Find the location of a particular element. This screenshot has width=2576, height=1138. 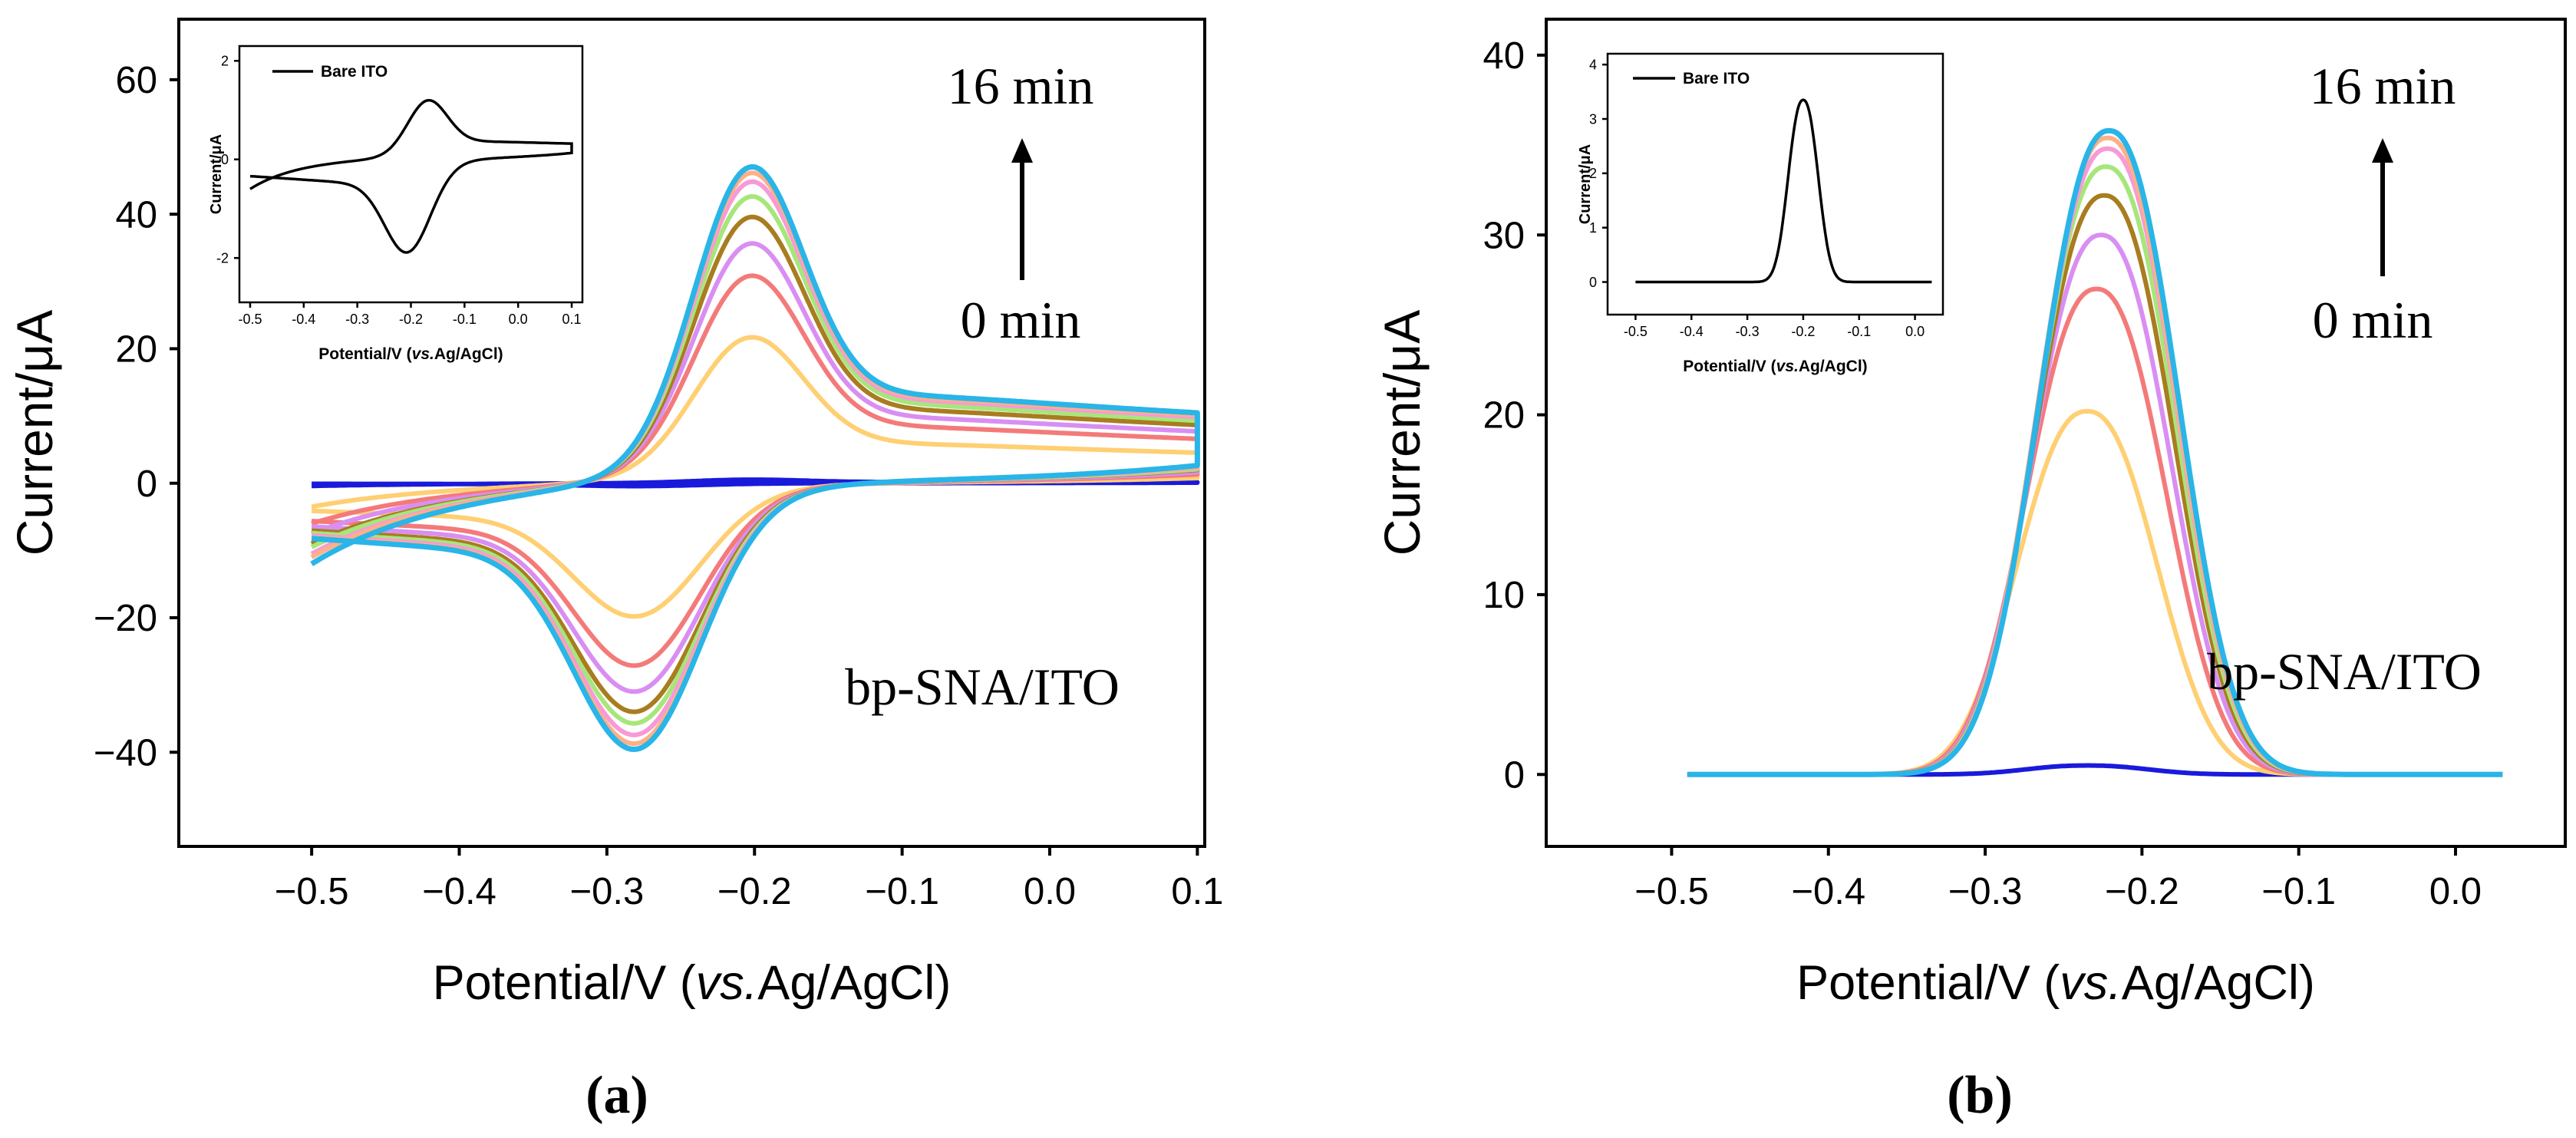

b-inset-y-tick-label: 2 is located at coordinates (1593, 174).